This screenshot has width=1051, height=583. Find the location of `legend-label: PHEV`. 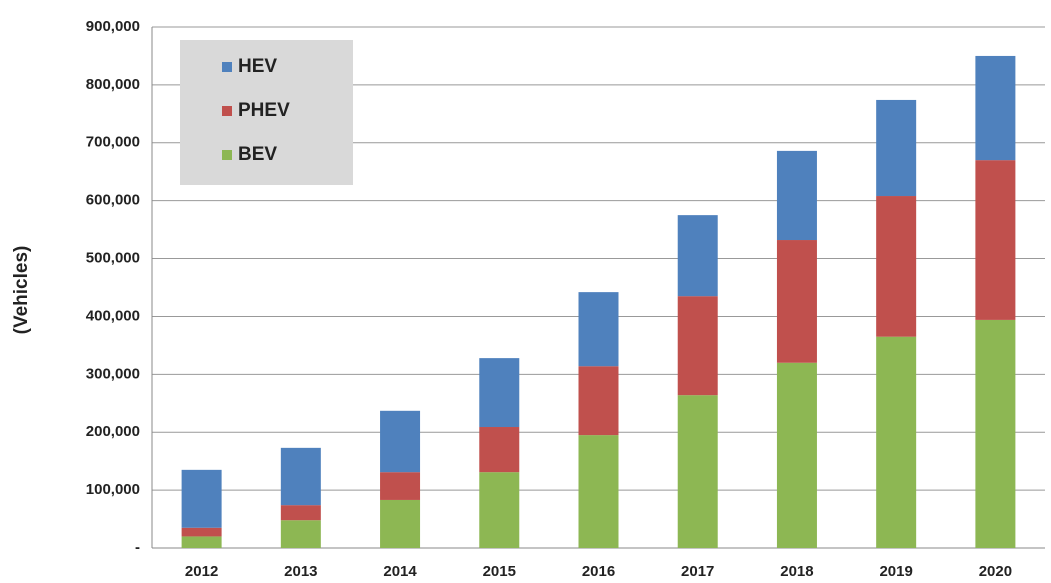

legend-label: PHEV is located at coordinates (264, 110).